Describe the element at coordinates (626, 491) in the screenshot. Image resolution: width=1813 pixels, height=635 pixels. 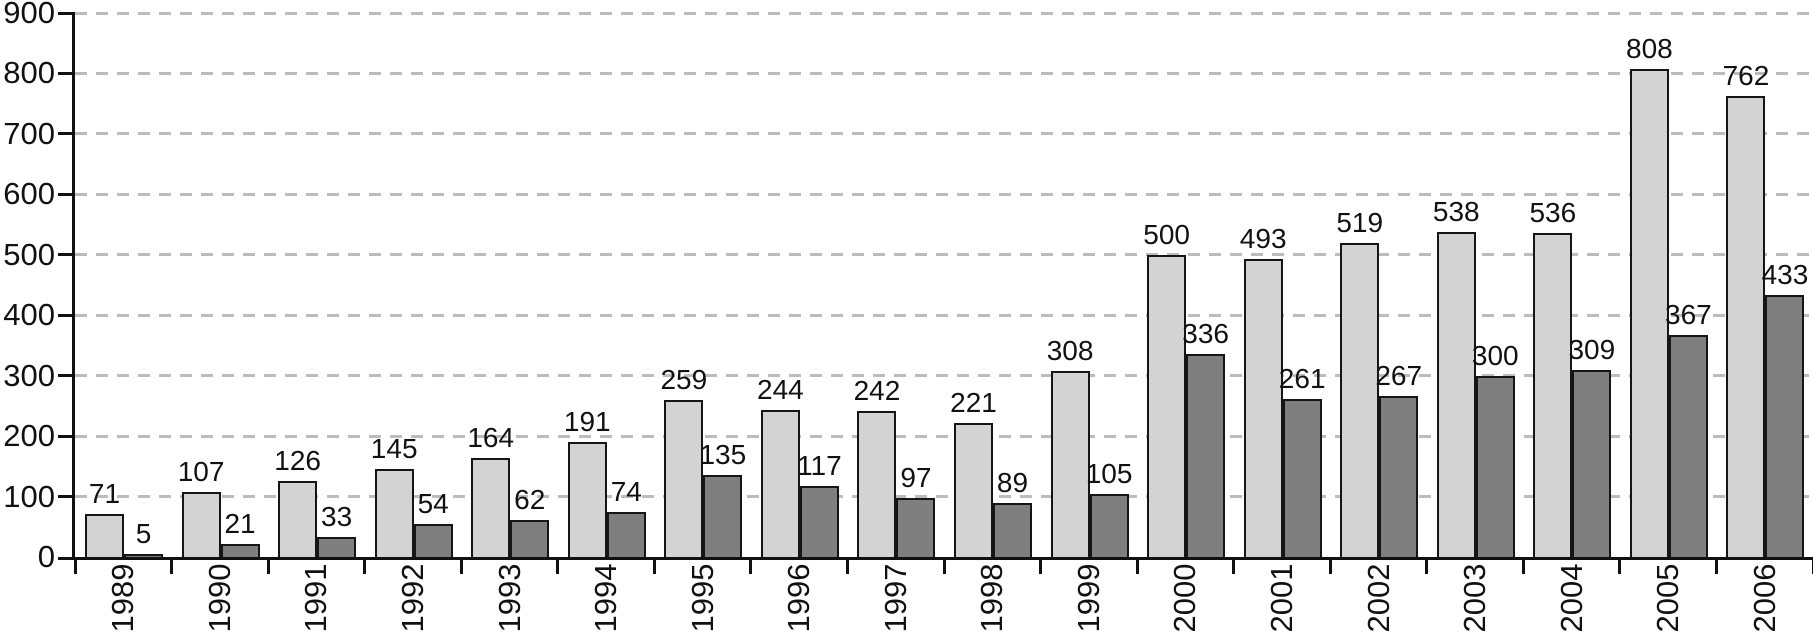
I see `bar-value-label: 74` at that location.